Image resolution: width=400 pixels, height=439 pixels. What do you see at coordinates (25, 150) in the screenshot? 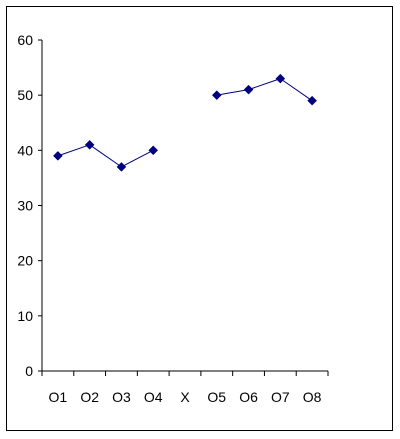
I see `y-tick-label: 40` at bounding box center [25, 150].